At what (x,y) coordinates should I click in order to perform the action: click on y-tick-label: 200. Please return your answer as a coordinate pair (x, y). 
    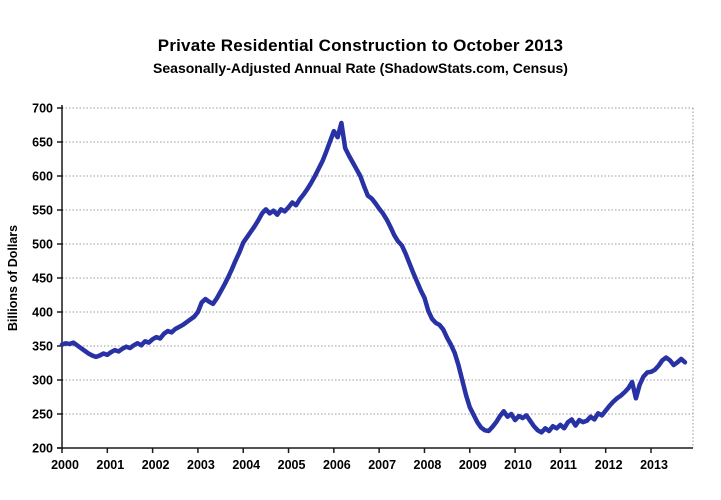
    Looking at the image, I should click on (42, 449).